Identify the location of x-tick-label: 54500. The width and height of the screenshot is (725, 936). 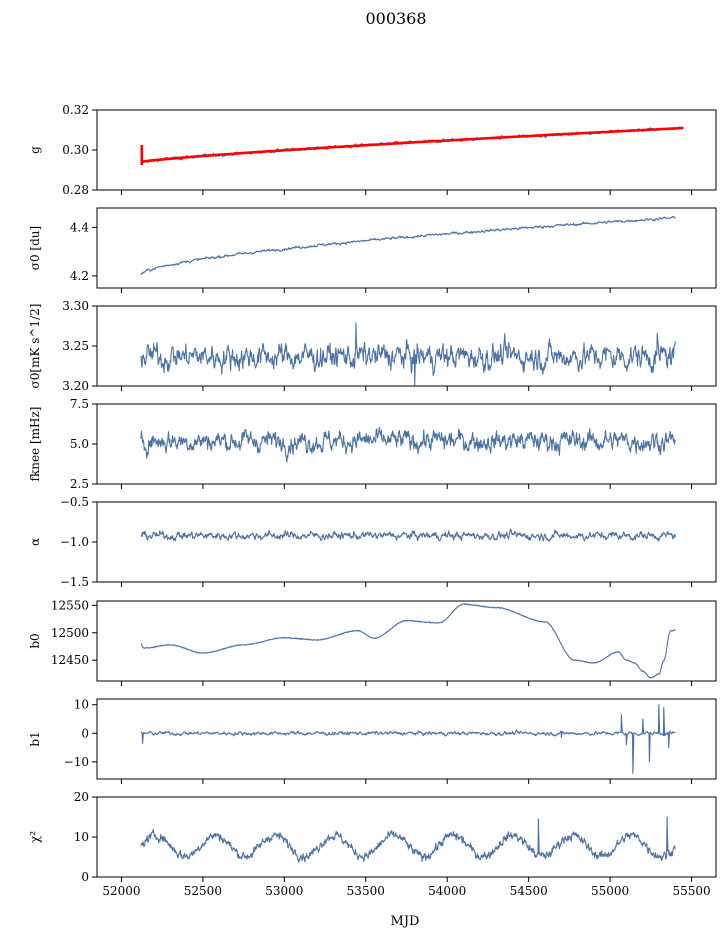
(529, 891).